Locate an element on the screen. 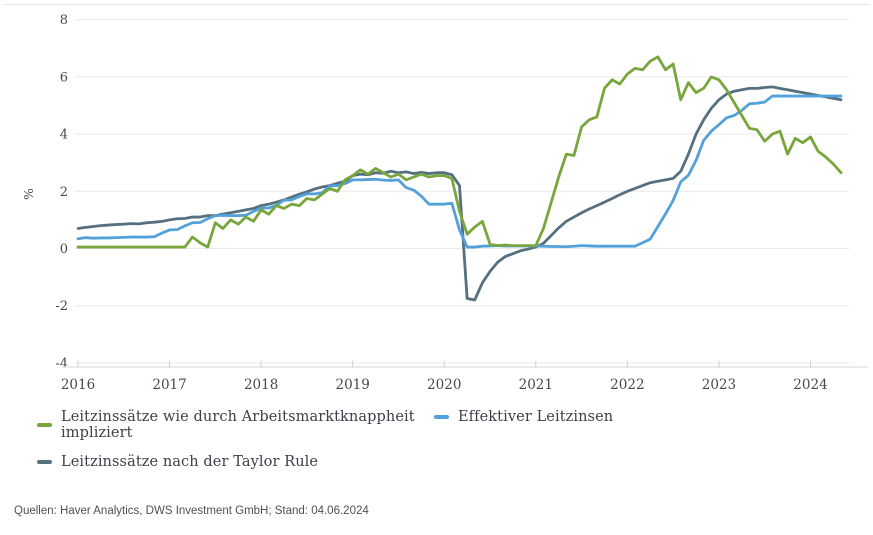  x-axis: 2016 2017 2018 2019 2020 2021 2022 2023 2024 is located at coordinates (464, 376).